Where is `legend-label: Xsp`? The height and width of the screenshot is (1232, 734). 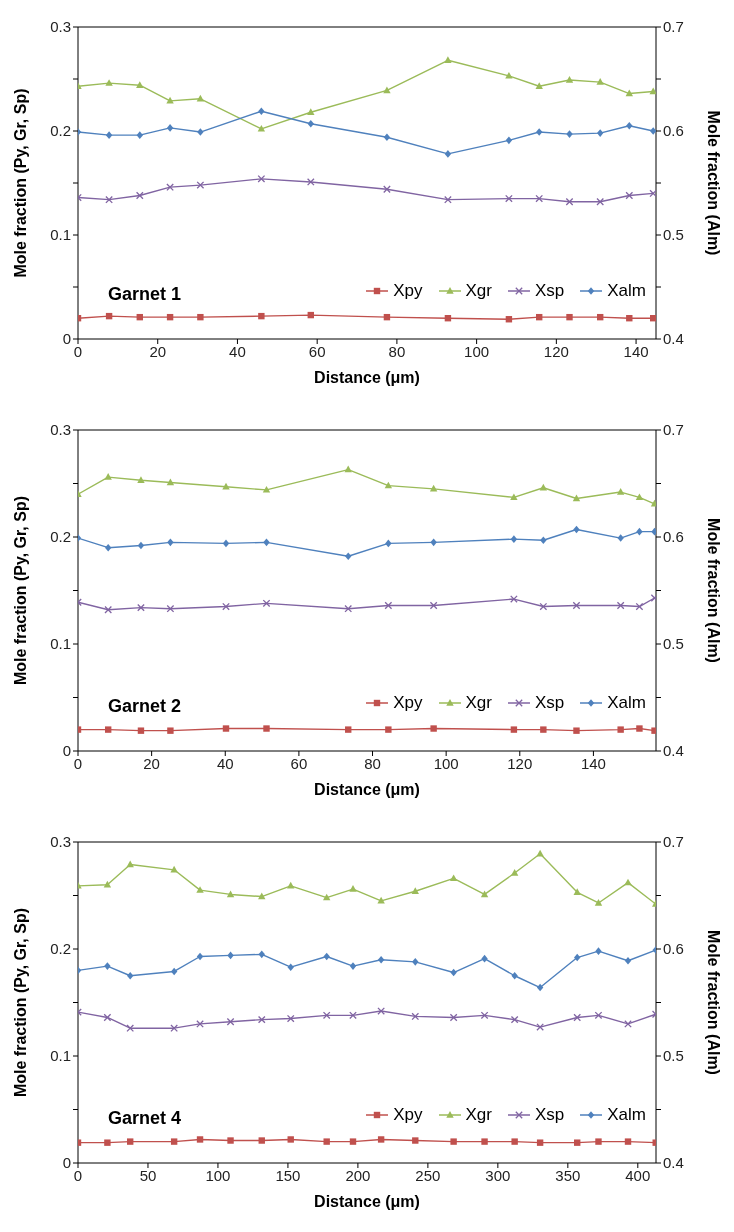 legend-label: Xsp is located at coordinates (549, 703).